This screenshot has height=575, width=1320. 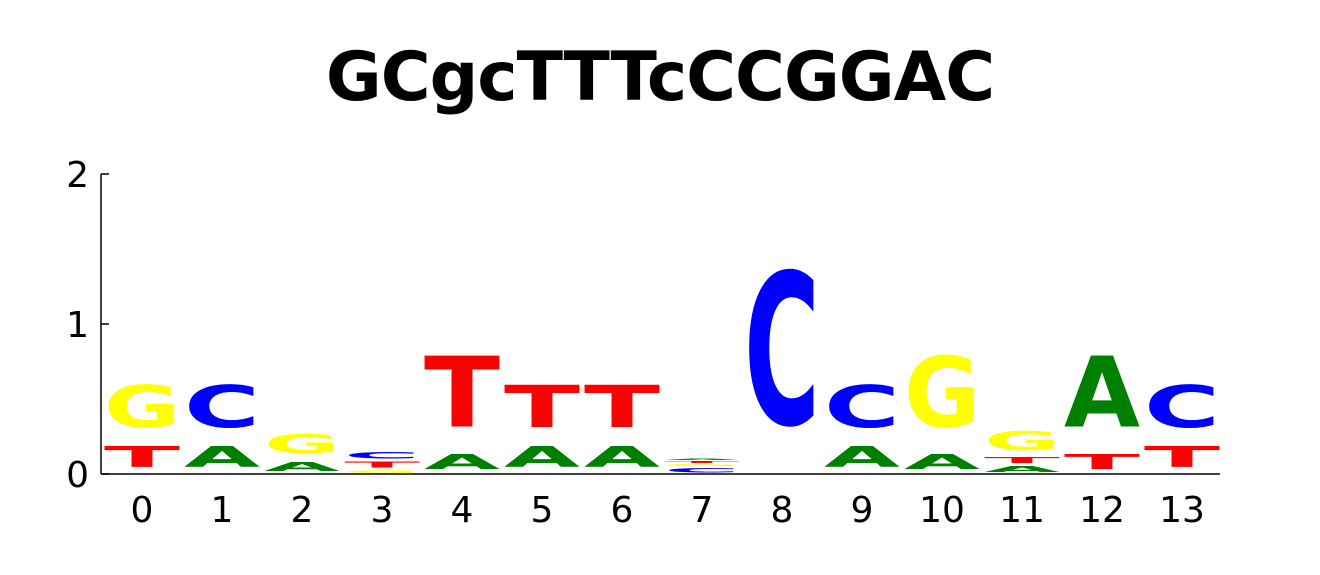 What do you see at coordinates (142, 510) in the screenshot?
I see `x-tick-label: 0` at bounding box center [142, 510].